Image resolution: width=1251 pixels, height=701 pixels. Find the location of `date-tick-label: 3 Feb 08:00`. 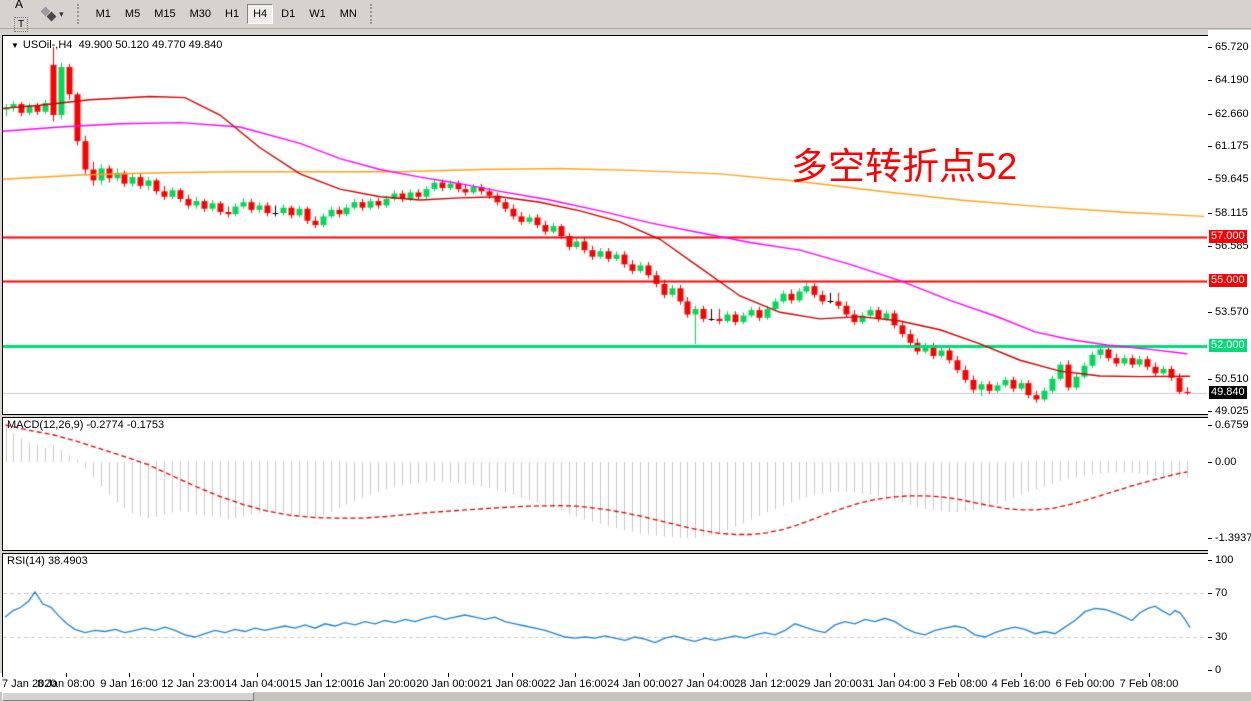

date-tick-label: 3 Feb 08:00 is located at coordinates (958, 684).